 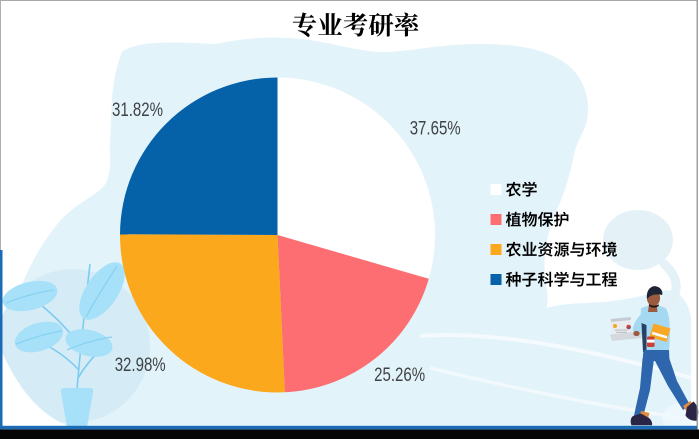 I want to click on svg-text: 31.82%, so click(x=137, y=110).